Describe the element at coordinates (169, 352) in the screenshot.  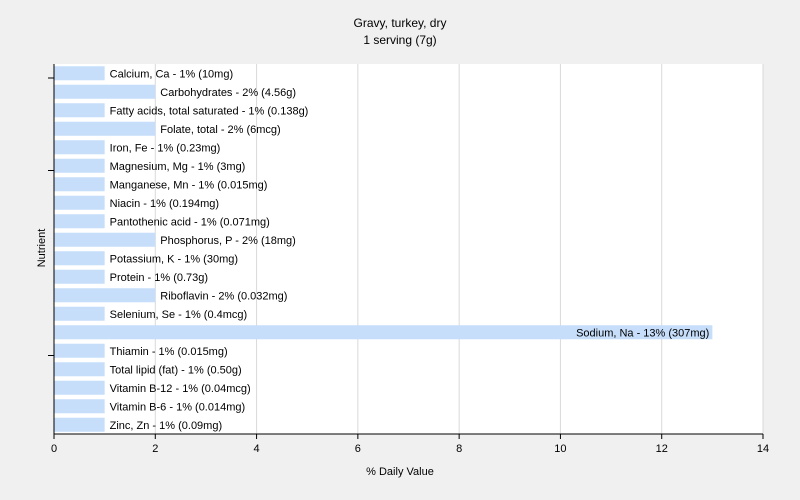
I see `bar-label: Thiamin - 1% (0.015mg)` at that location.